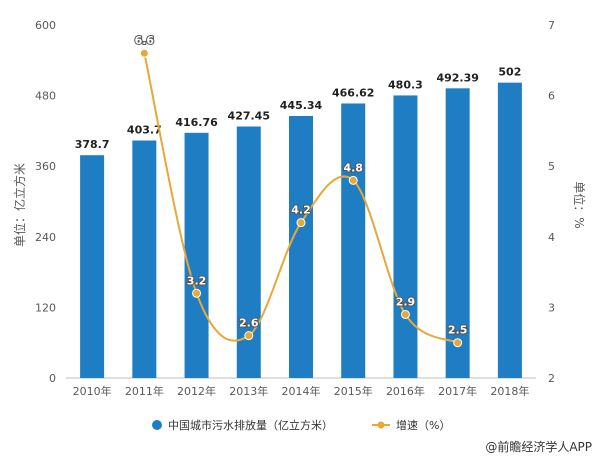 This screenshot has height=463, width=606. Describe the element at coordinates (45, 237) in the screenshot. I see `y-left-tick-label: 240` at that location.